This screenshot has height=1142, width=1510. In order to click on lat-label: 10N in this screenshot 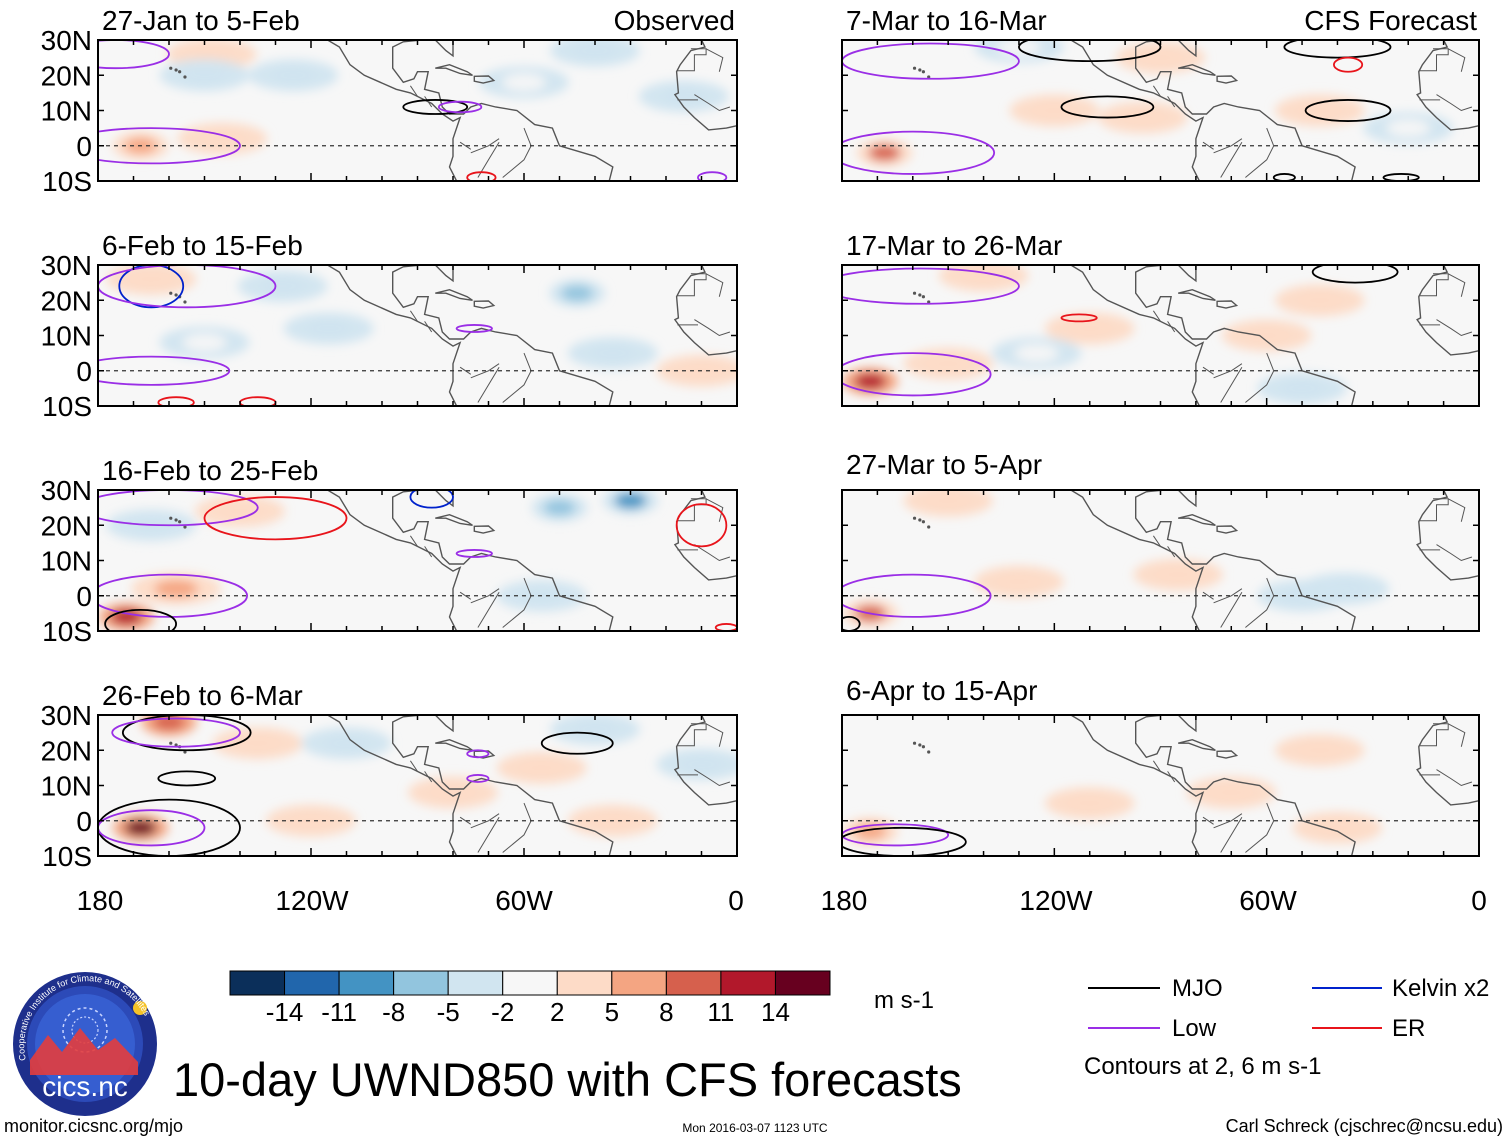, I will do `click(66, 111)`.